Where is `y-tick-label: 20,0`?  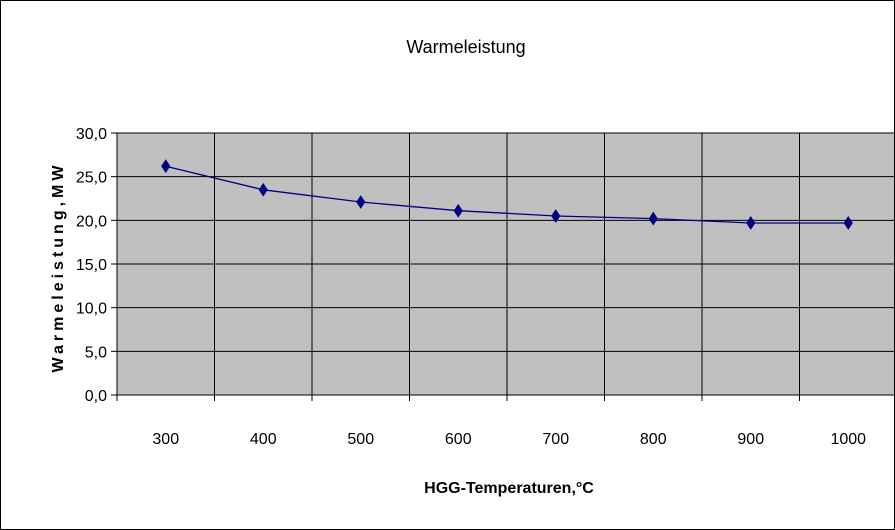
y-tick-label: 20,0 is located at coordinates (91, 221).